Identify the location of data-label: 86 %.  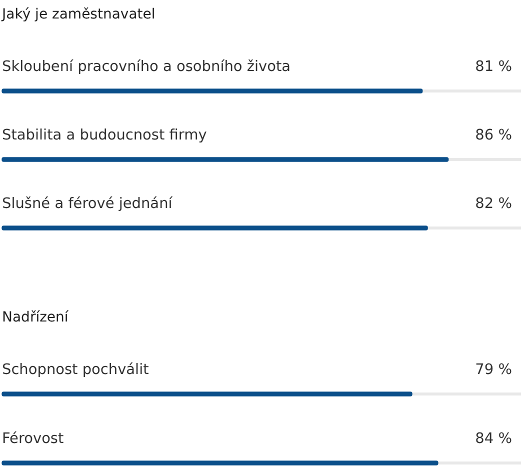
(493, 135).